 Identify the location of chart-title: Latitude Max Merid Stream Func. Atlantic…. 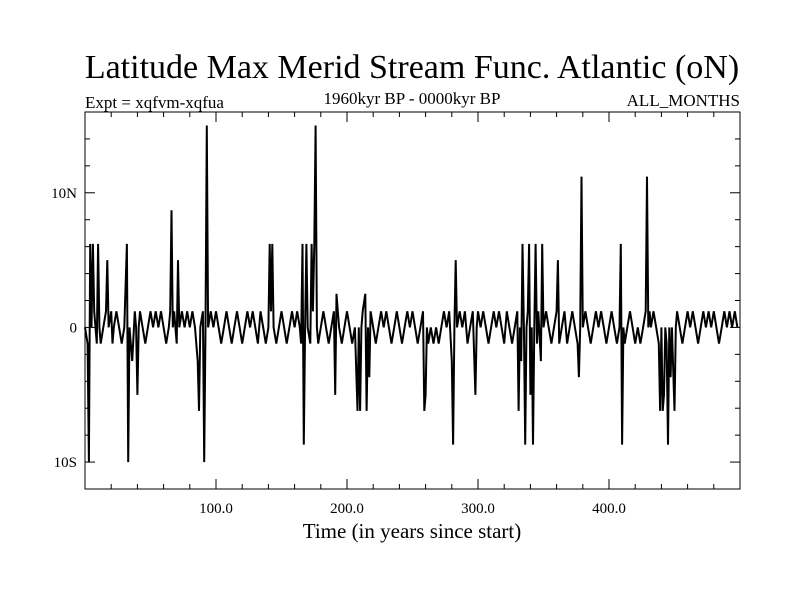
(412, 67).